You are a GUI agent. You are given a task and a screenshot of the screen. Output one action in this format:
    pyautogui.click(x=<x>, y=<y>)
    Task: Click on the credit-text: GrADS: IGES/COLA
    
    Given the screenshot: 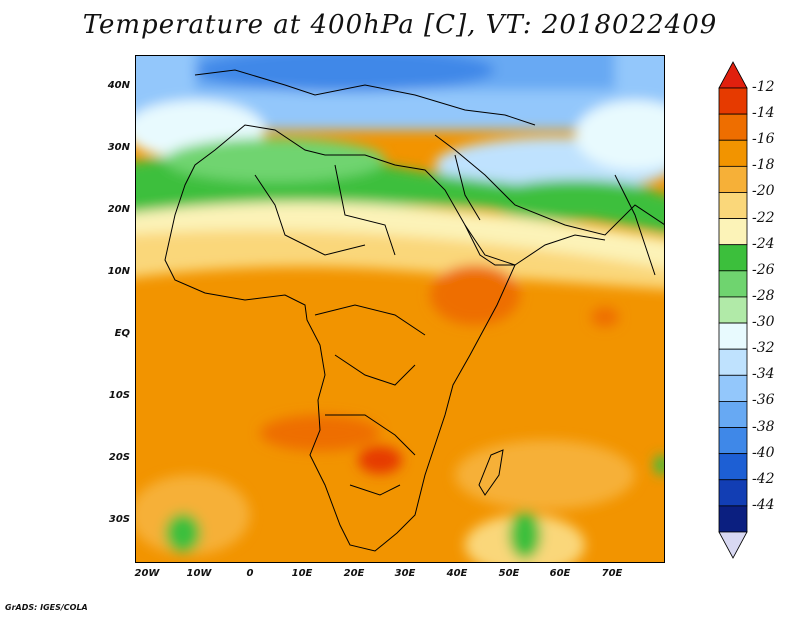 What is the action you would take?
    pyautogui.click(x=46, y=607)
    